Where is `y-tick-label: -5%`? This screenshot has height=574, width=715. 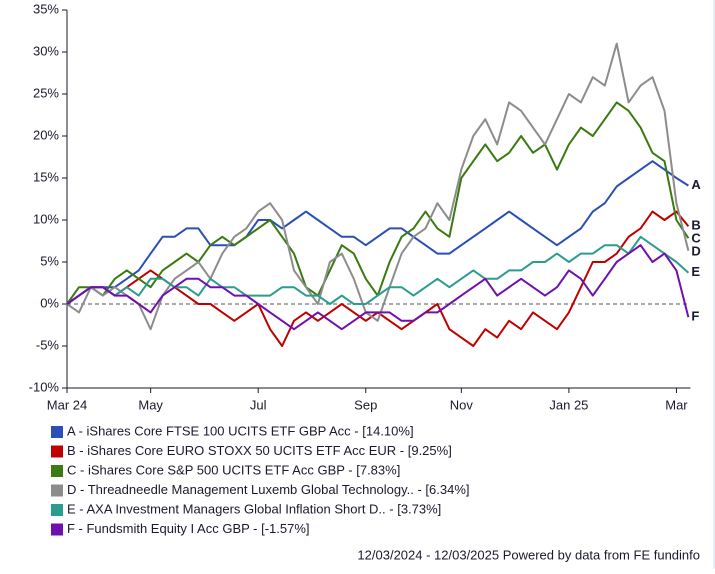
y-tick-label: -5% is located at coordinates (48, 344).